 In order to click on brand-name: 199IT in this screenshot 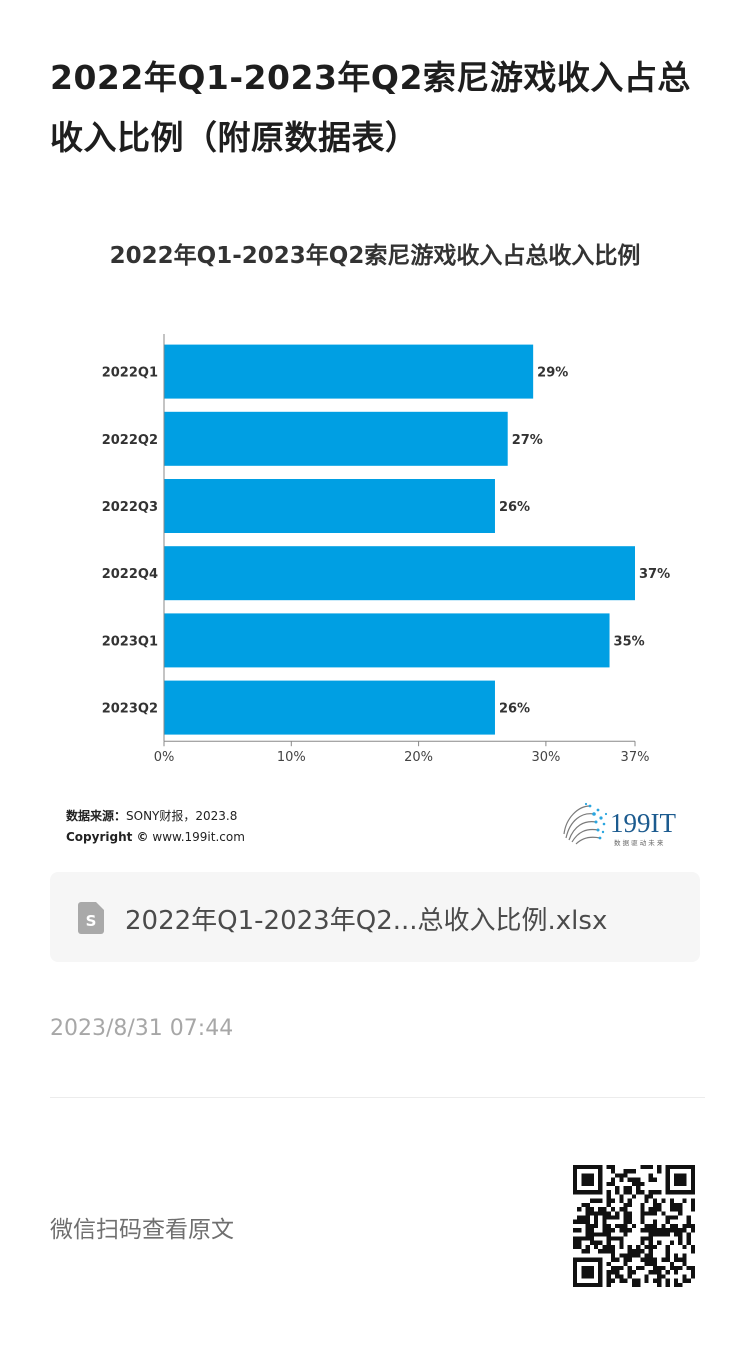, I will do `click(643, 823)`.